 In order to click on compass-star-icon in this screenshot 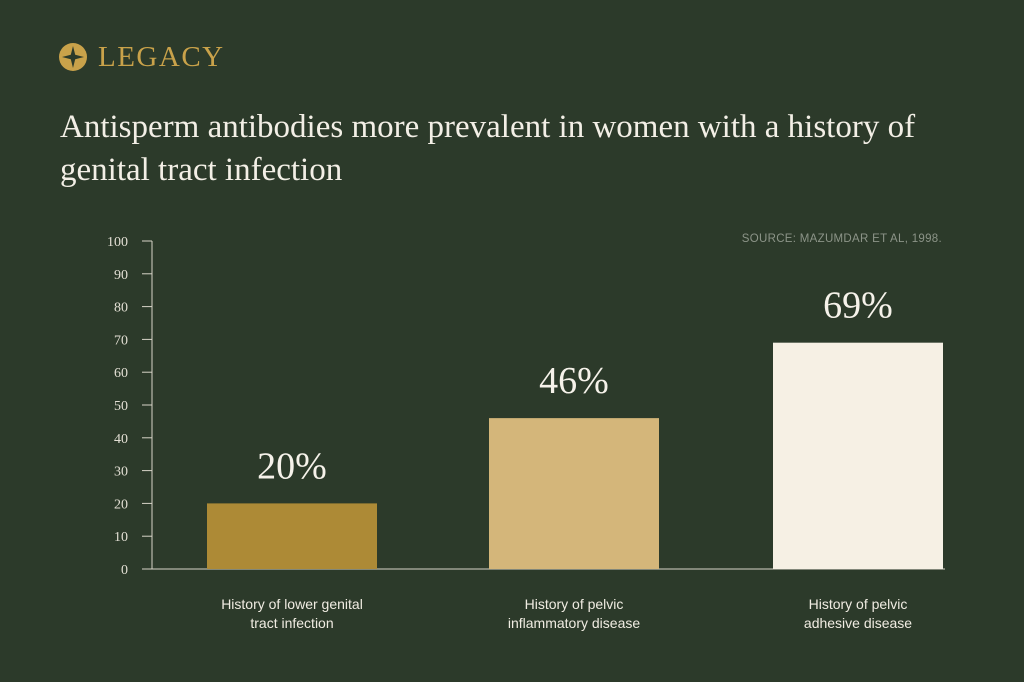, I will do `click(73, 57)`.